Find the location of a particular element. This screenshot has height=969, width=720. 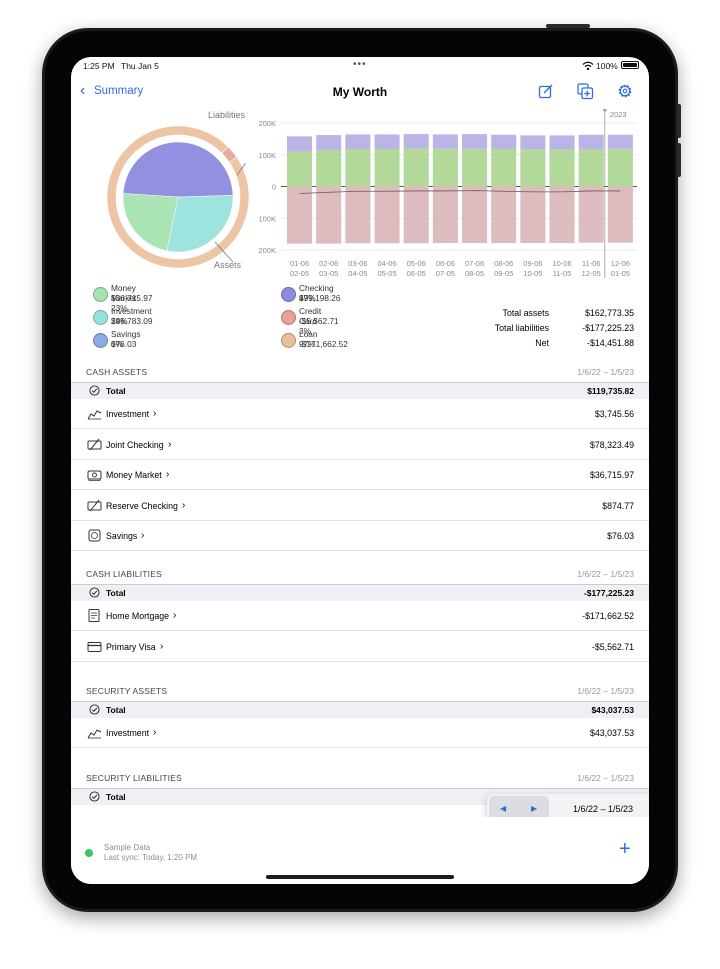

cash-liabilities-total-row: Total -$177,225.23 is located at coordinates (360, 592).